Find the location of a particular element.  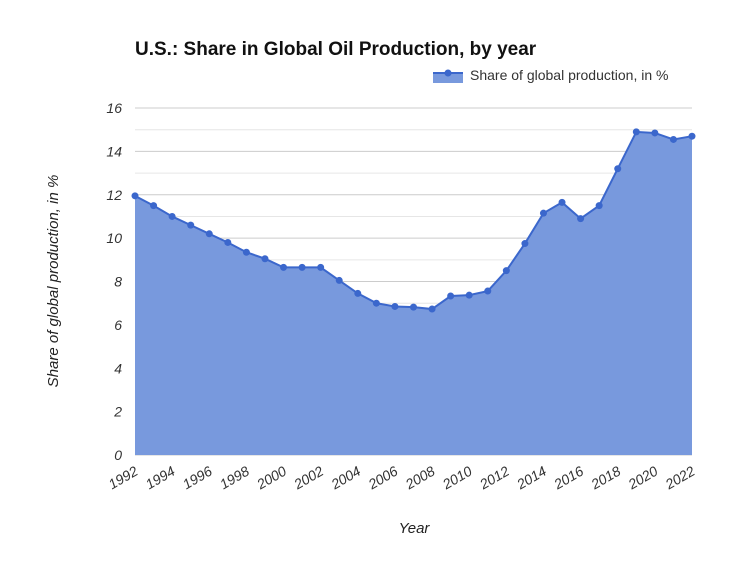

x-tick-label: 2022 is located at coordinates (680, 478).